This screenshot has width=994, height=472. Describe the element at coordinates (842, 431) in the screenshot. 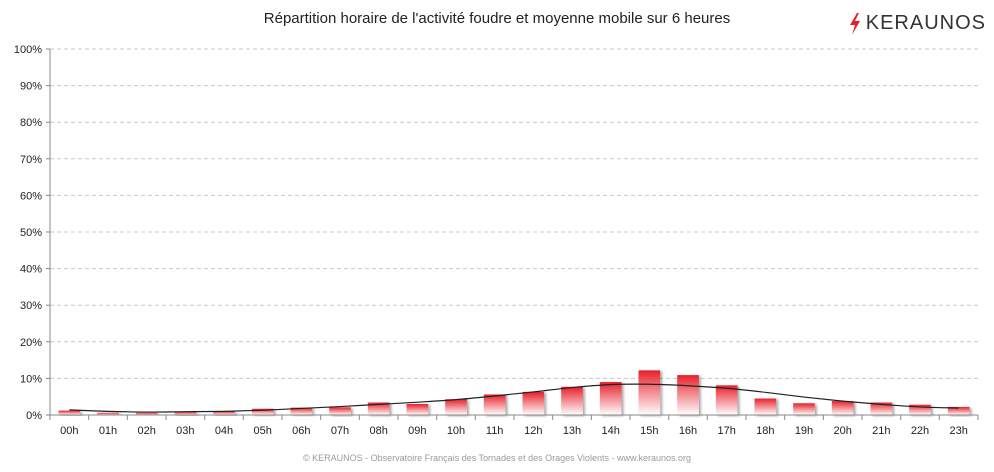

I see `x-tick-label: 20h` at that location.